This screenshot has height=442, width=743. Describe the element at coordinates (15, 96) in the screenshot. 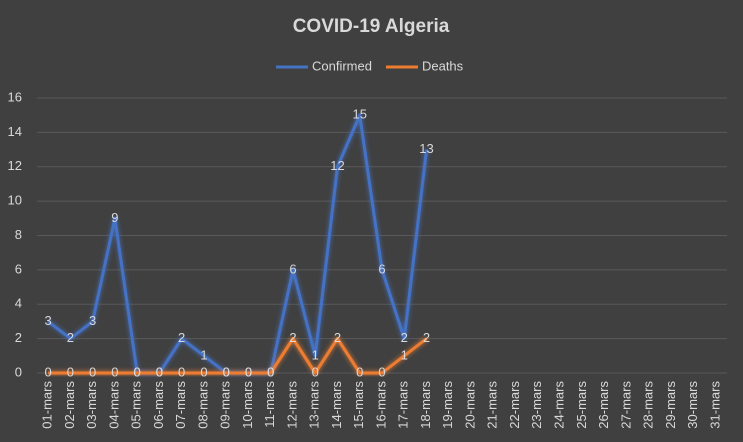

I see `y-tick-label: 16` at that location.